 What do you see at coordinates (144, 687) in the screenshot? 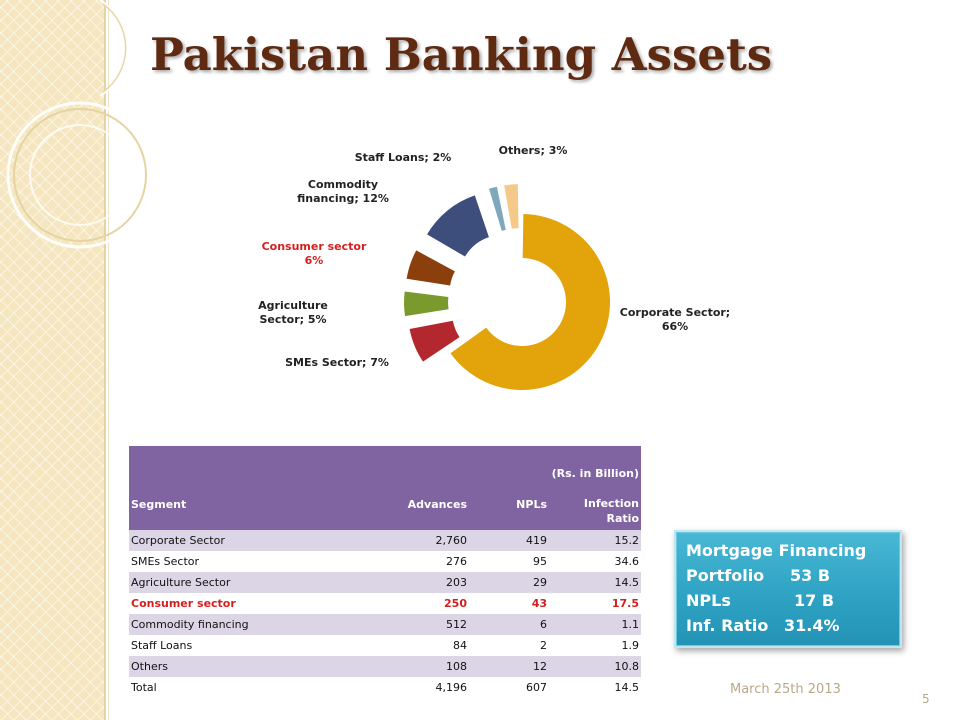
I see `cell-segment: Total` at bounding box center [144, 687].